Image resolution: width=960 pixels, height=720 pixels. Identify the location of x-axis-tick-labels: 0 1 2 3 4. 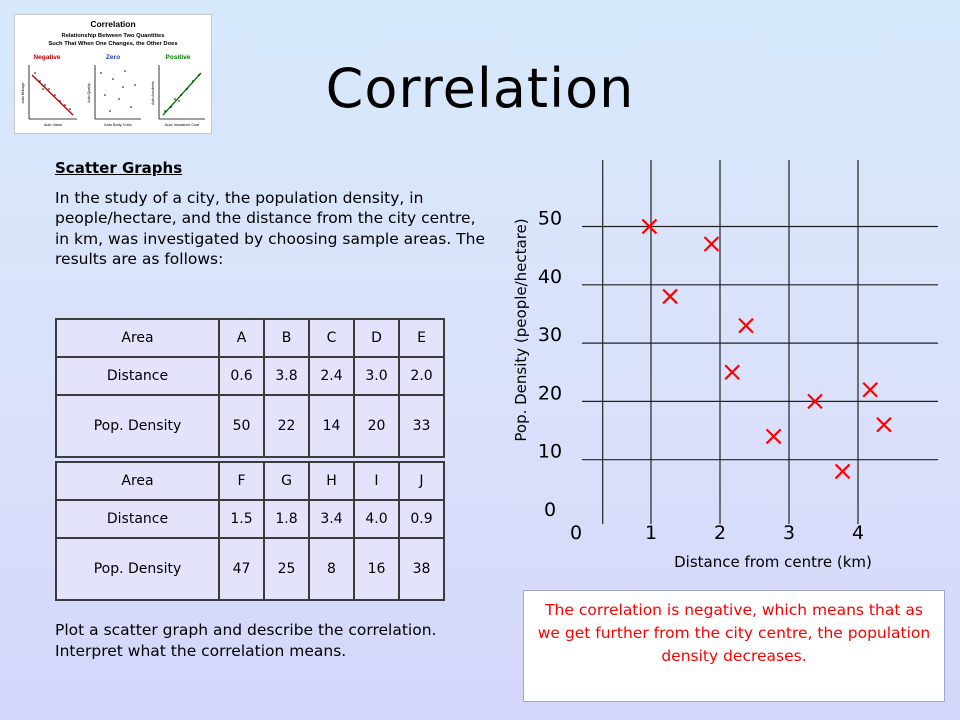
(717, 533).